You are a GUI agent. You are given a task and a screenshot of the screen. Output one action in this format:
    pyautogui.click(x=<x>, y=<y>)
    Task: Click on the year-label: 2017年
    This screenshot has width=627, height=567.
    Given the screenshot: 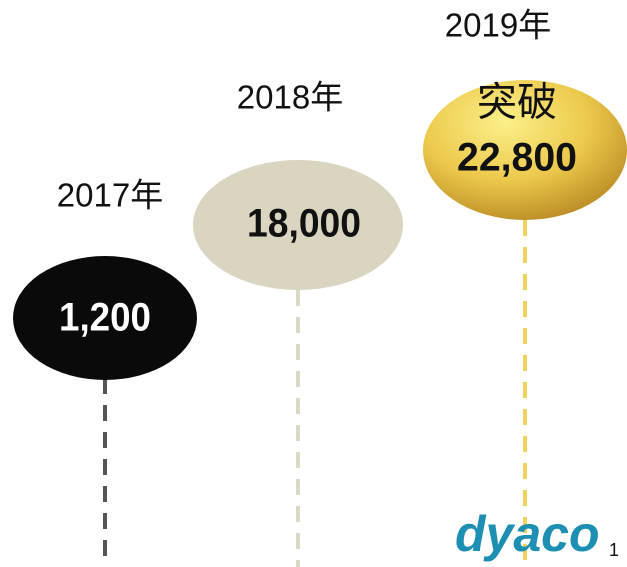 What is the action you would take?
    pyautogui.click(x=110, y=195)
    